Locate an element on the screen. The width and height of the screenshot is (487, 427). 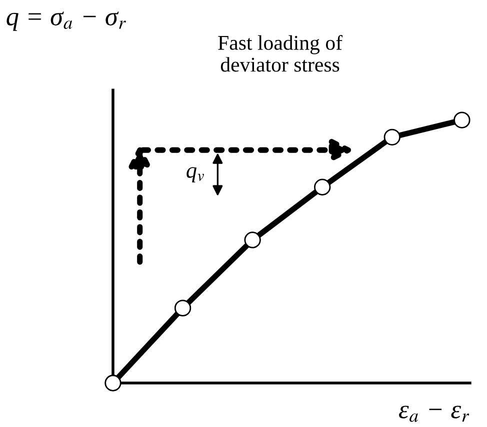
text: Fast loading of deviator stress is located at coordinates (280, 53).